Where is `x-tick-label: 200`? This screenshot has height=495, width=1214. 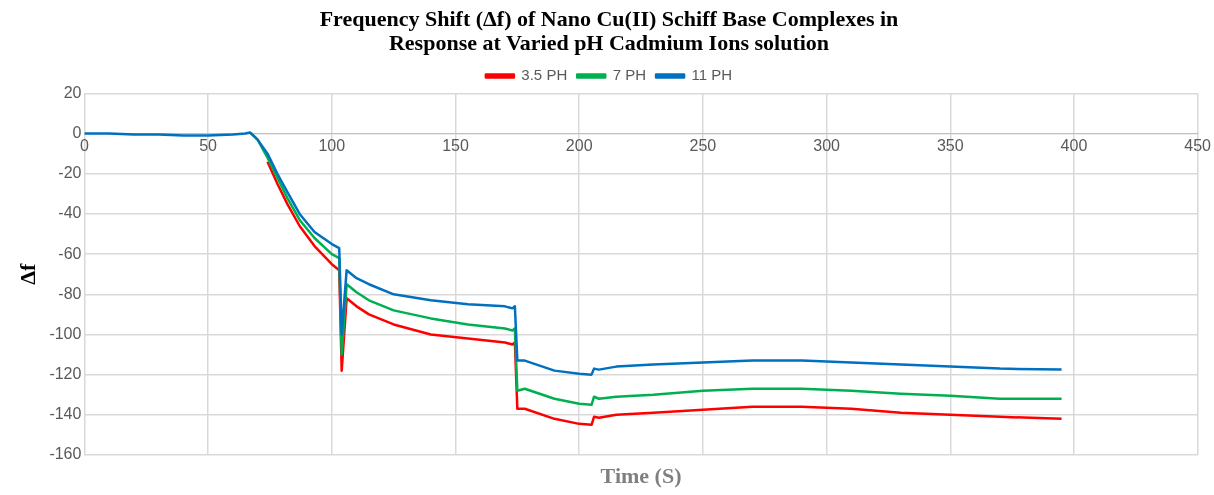 x-tick-label: 200 is located at coordinates (579, 145).